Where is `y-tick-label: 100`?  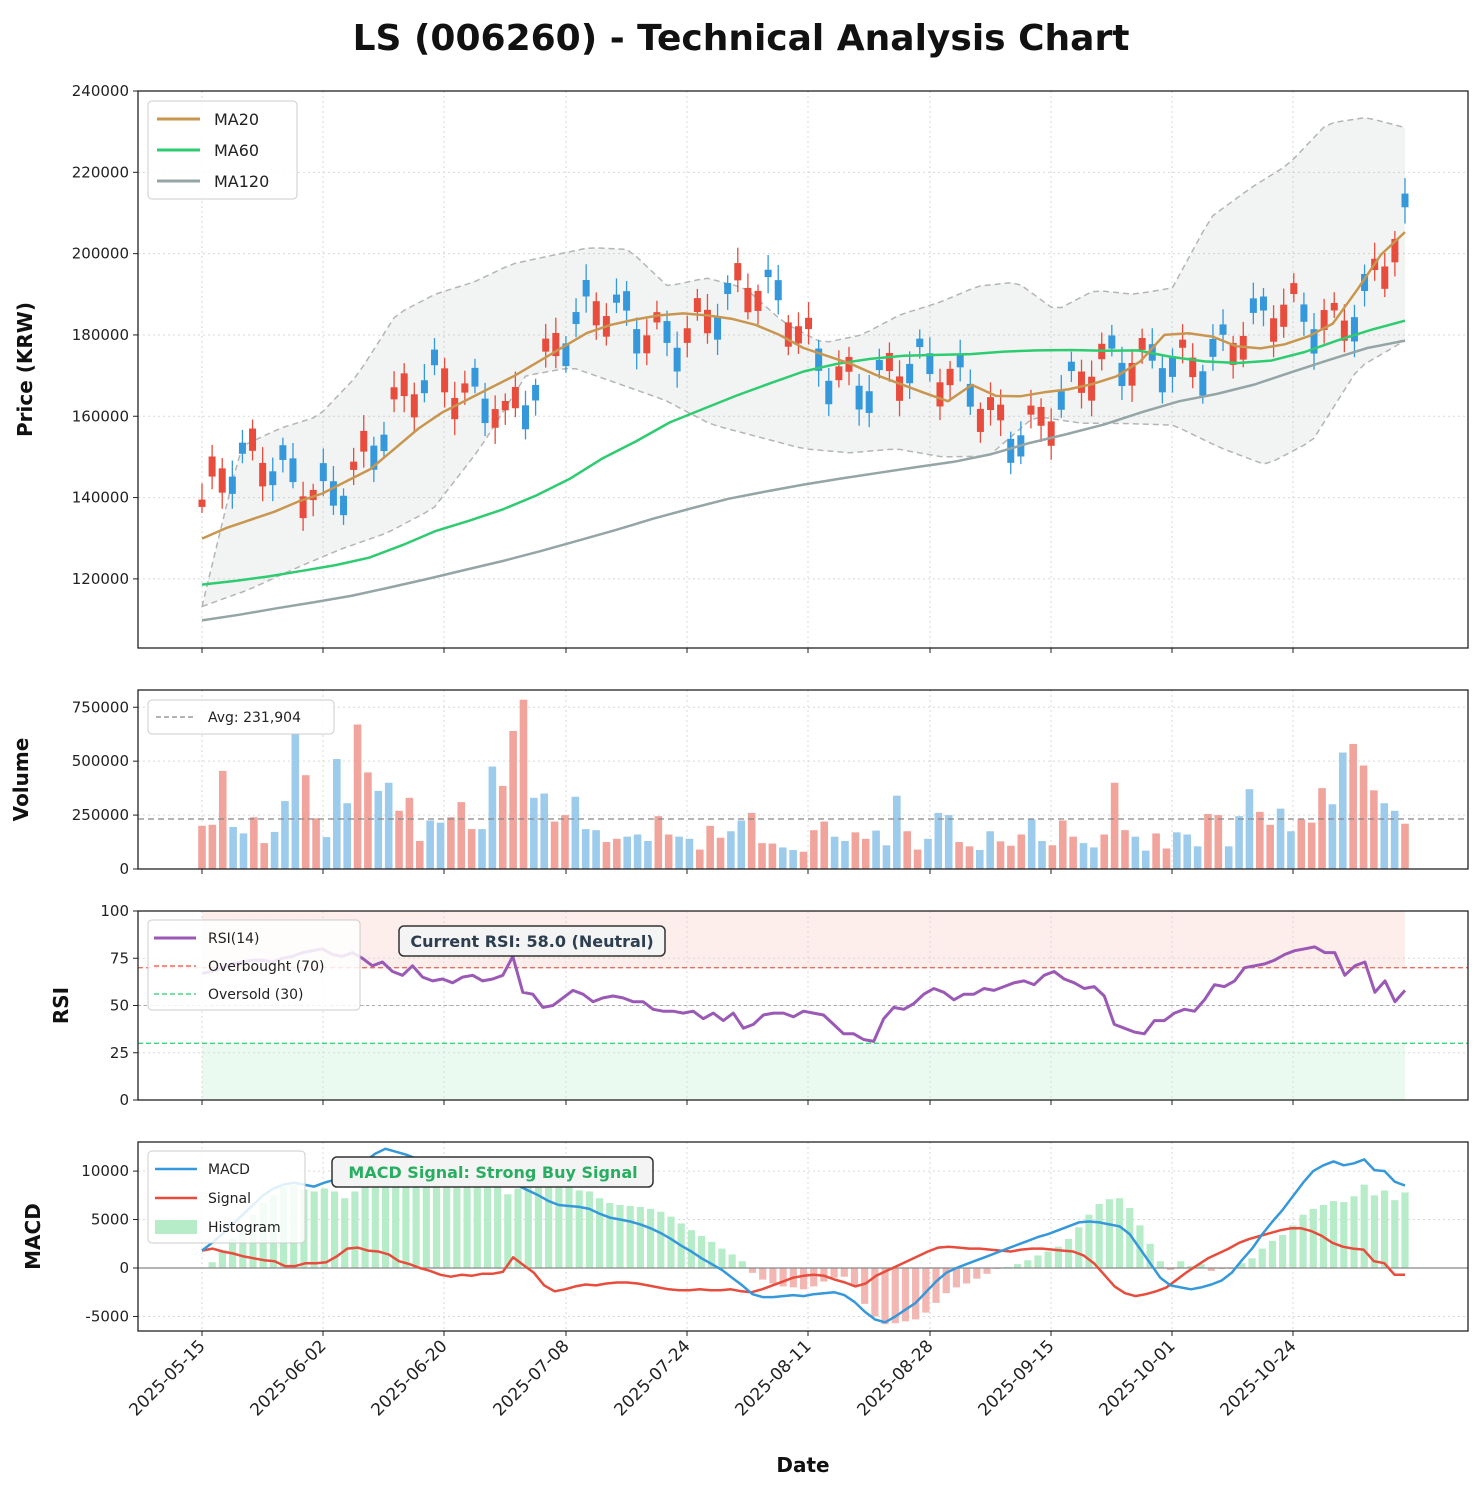
y-tick-label: 100 is located at coordinates (114, 911).